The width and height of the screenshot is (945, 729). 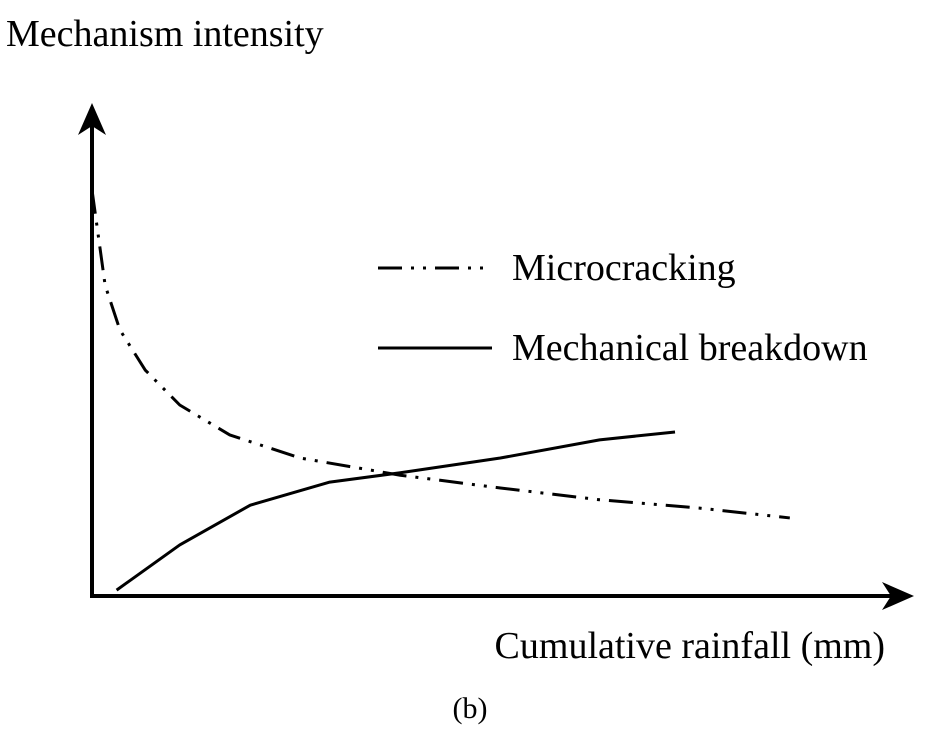 What do you see at coordinates (395, 511) in the screenshot?
I see `series-line` at bounding box center [395, 511].